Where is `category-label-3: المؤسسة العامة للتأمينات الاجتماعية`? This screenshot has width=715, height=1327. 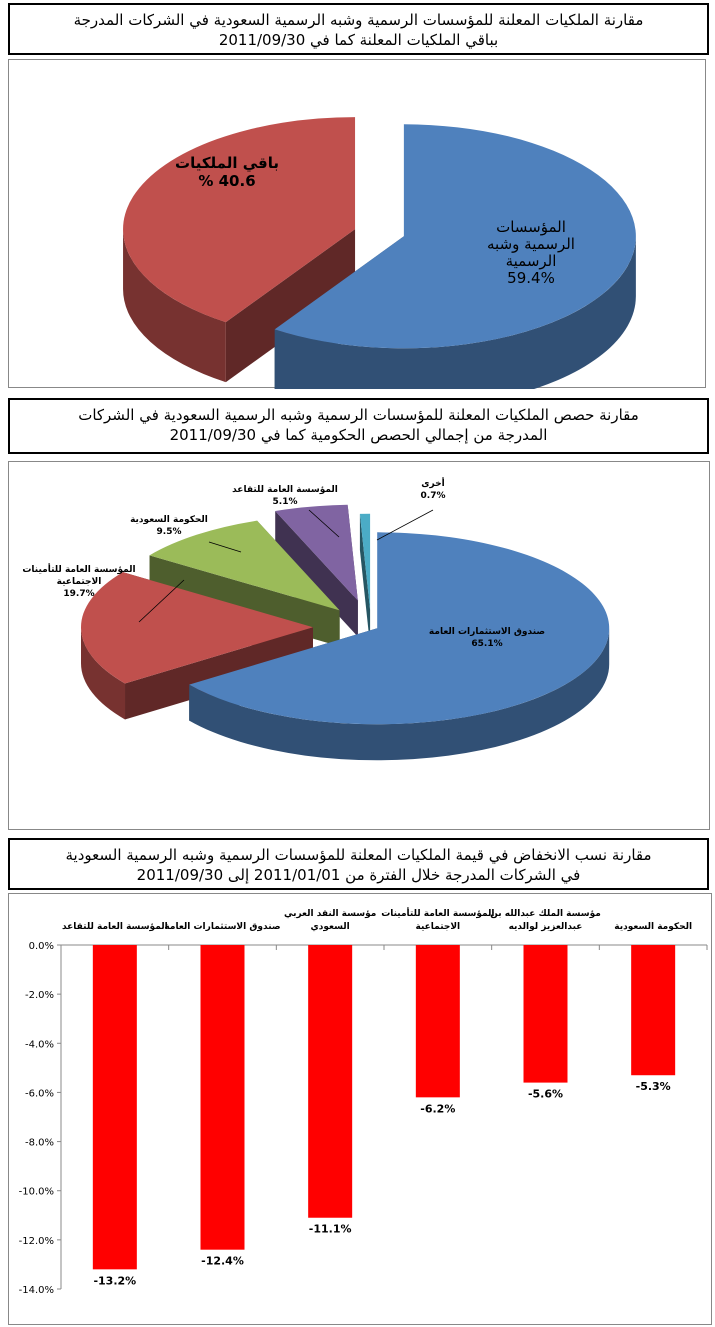
category-label-3: المؤسسة العامة للتأمينات الاجتماعية is located at coordinates (437, 919).